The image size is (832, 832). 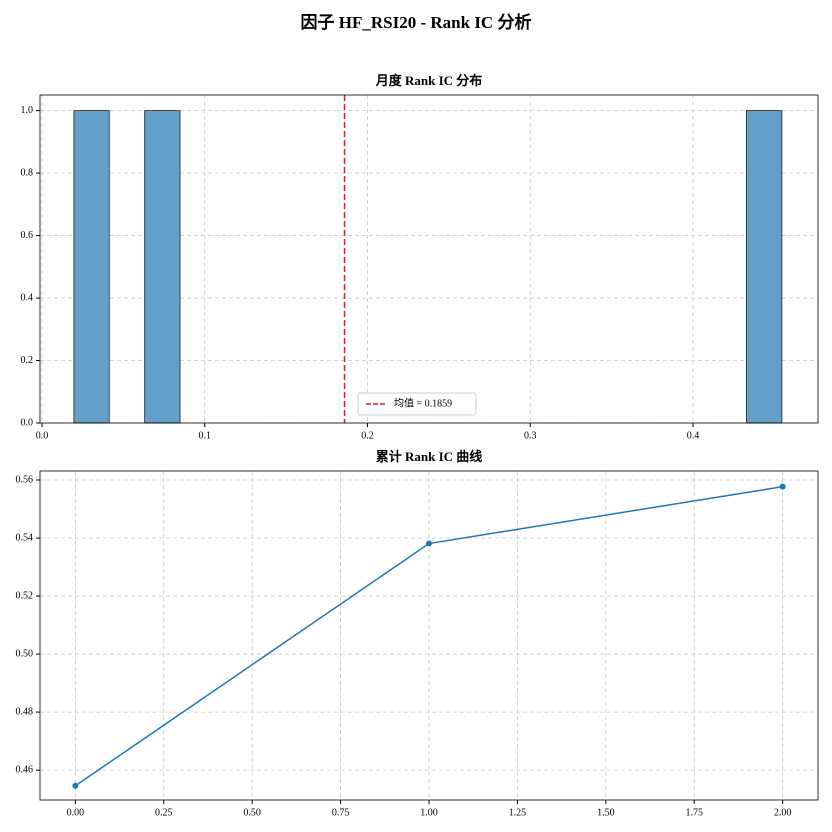 I want to click on chart-title: 月度 Rank IC 分布, so click(x=429, y=80).